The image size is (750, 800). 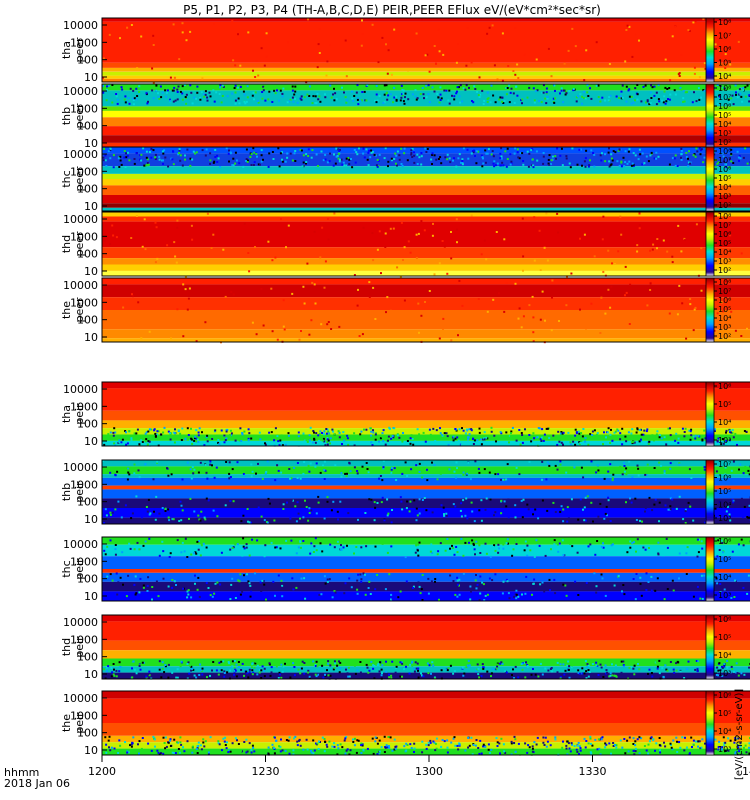 I want to click on colorbar-units-label: [eV/(cm2-s-sr-eV)], so click(x=739, y=734).